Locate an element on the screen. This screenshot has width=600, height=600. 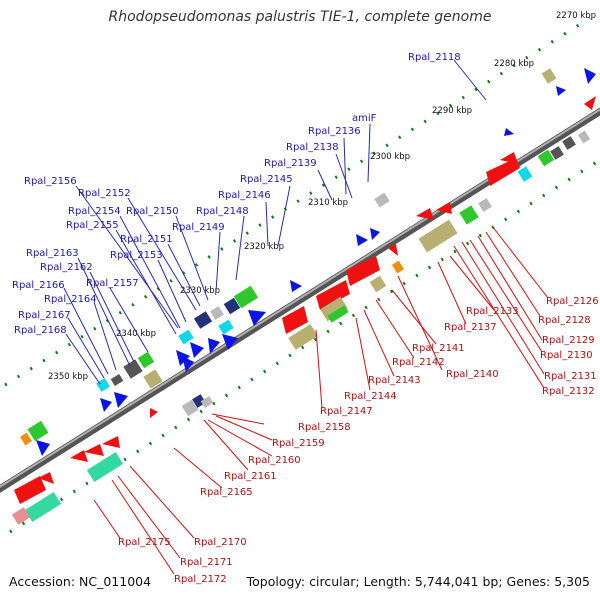
gene-navy is located at coordinates (232, 306).